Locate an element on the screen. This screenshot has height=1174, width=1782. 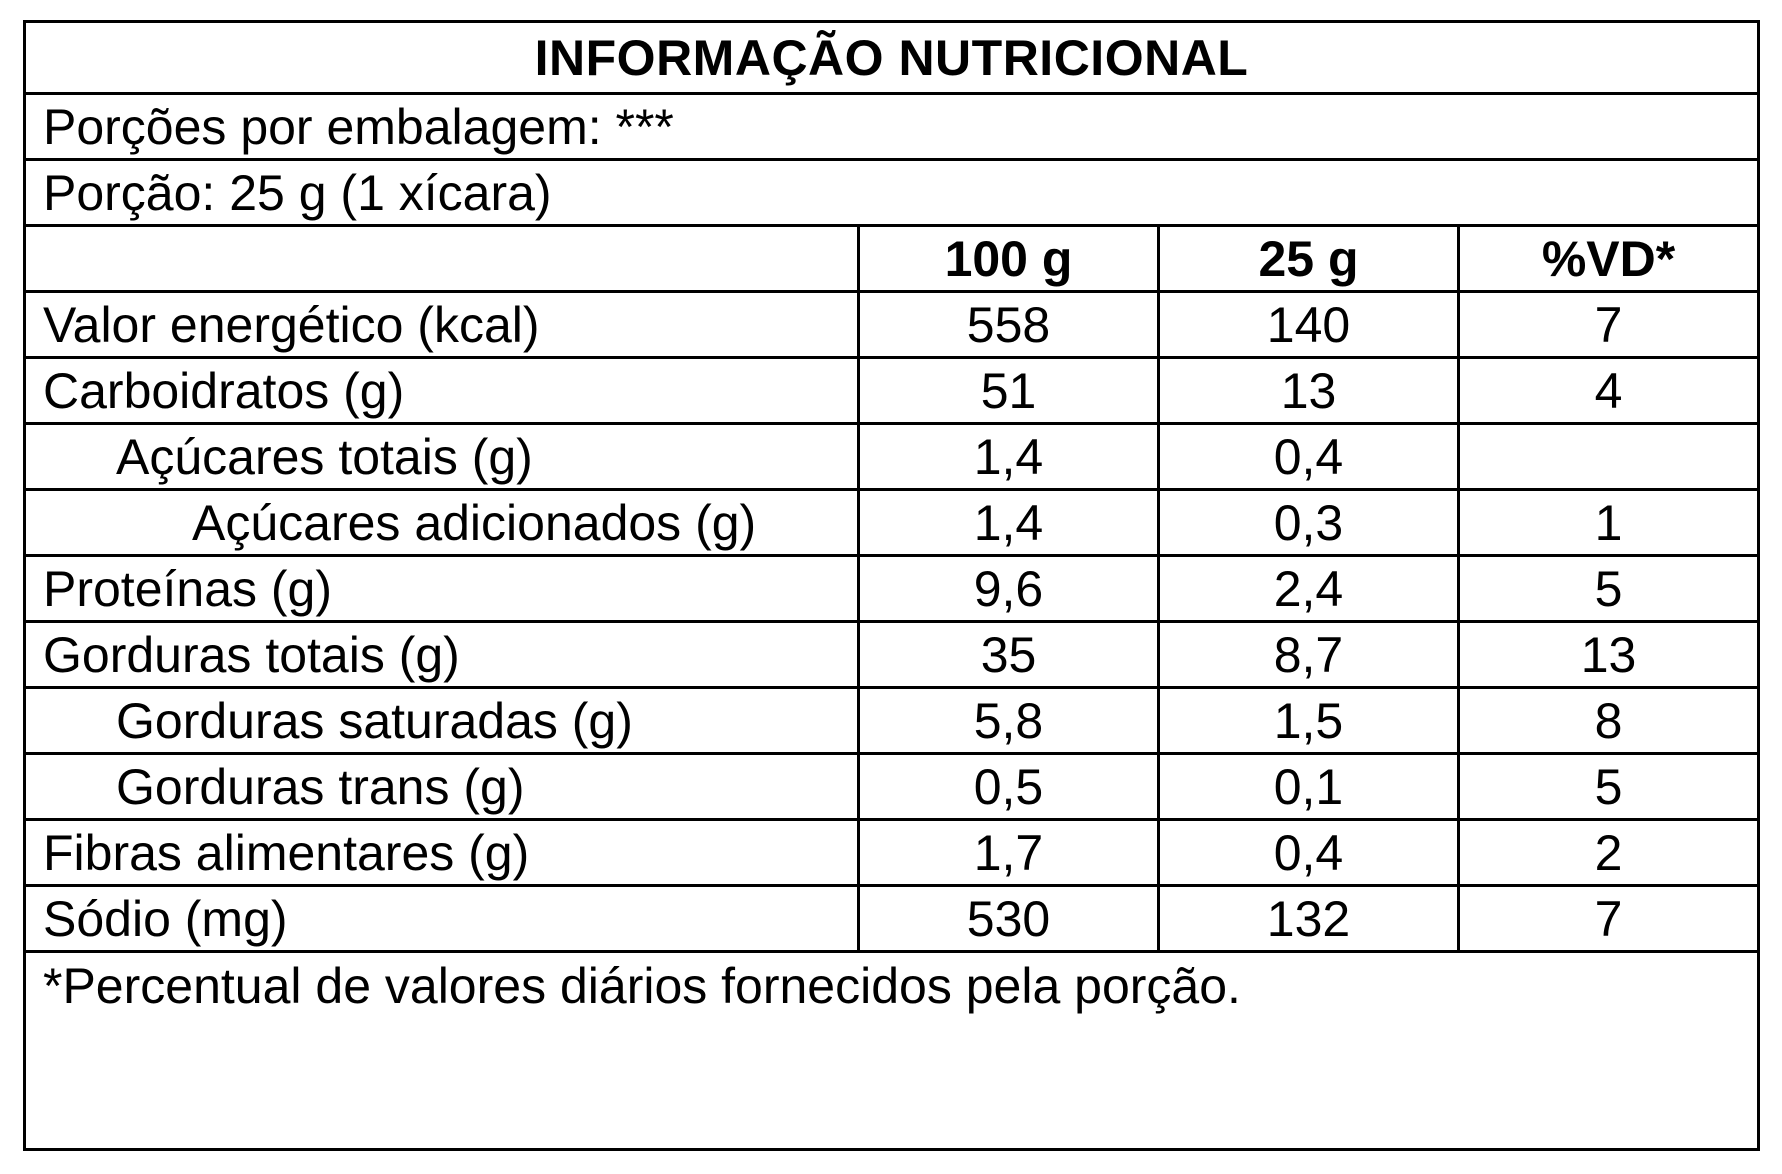
nutrient-name: Gorduras totais (g) is located at coordinates (443, 654).